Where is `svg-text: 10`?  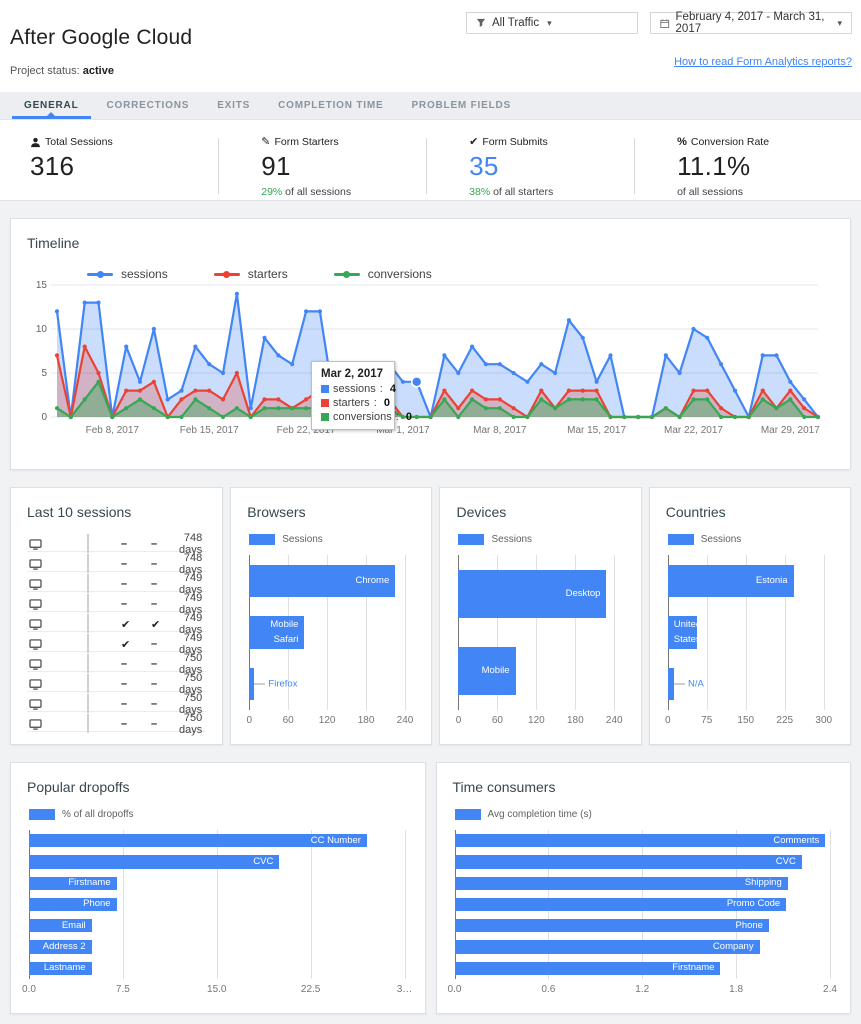 svg-text: 10 is located at coordinates (42, 329).